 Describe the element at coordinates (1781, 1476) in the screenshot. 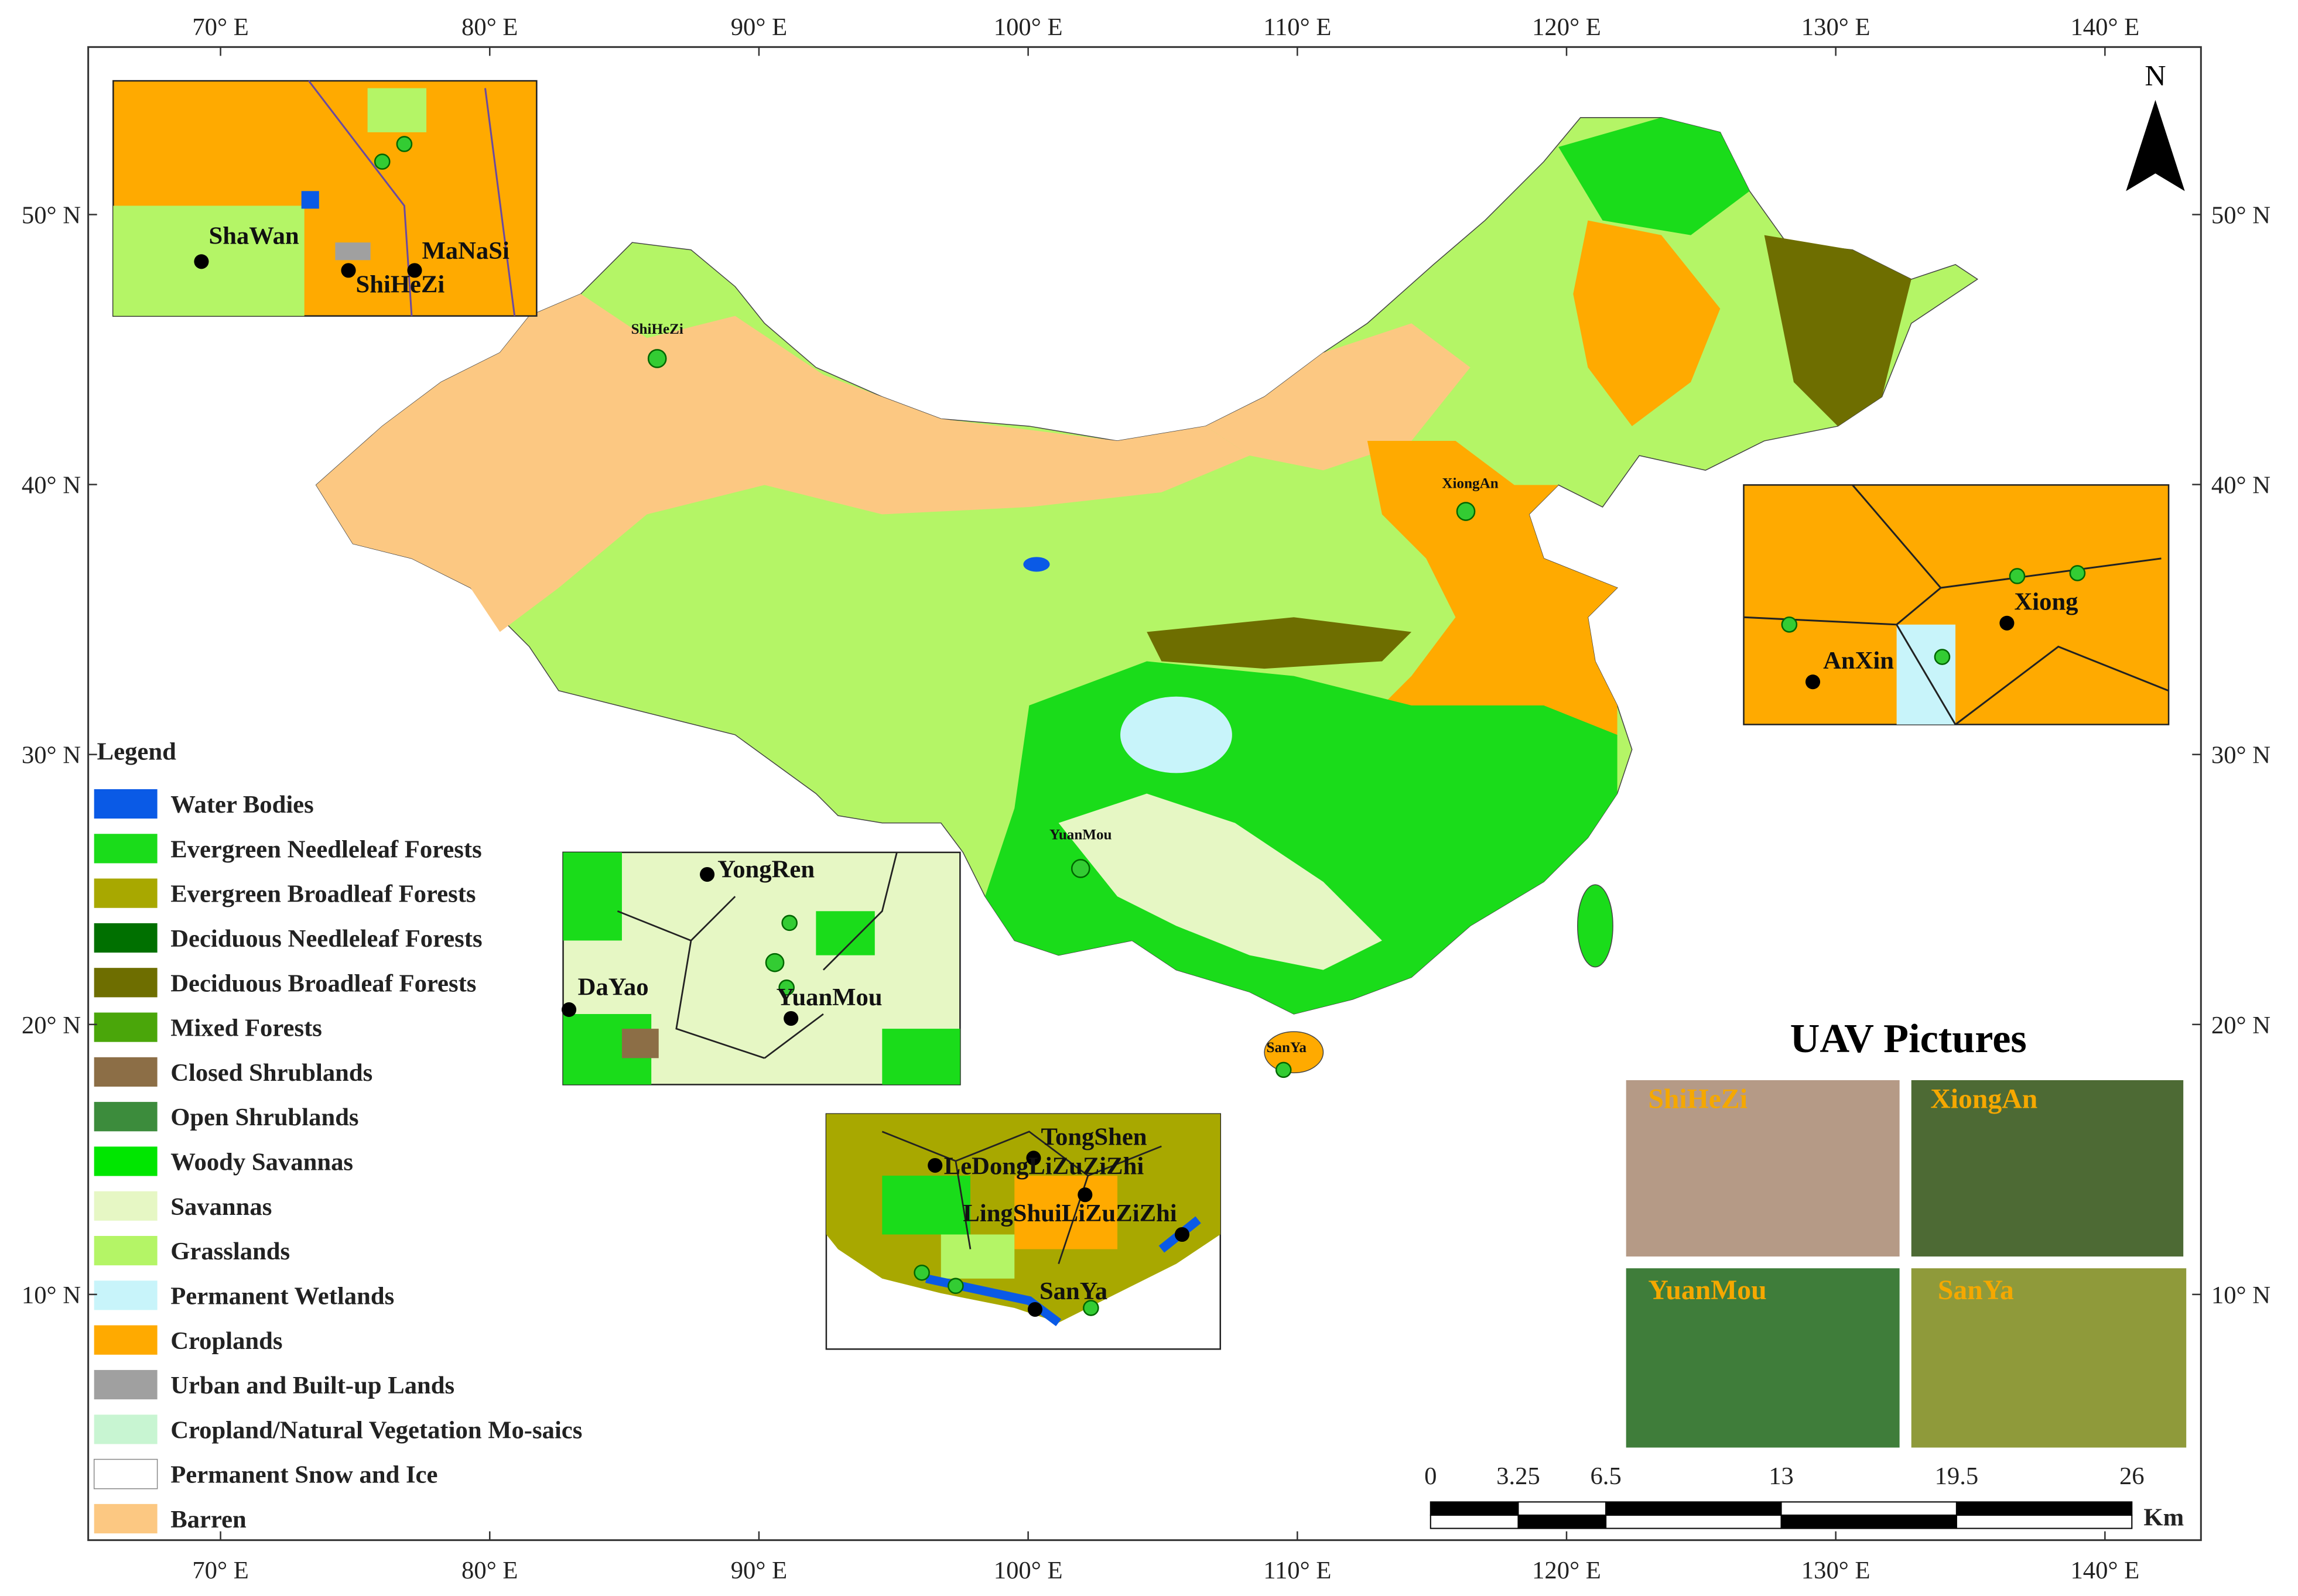

I see `scale-label: 13` at that location.